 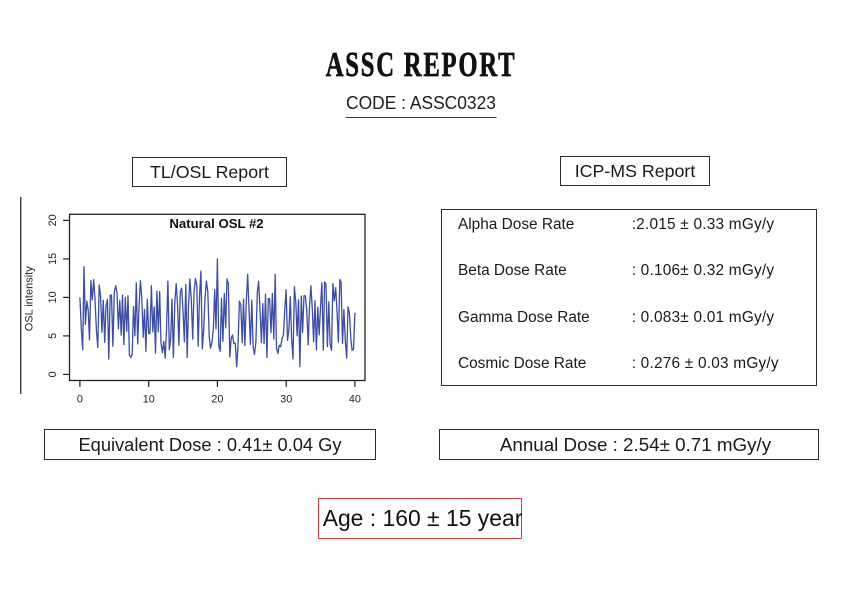 What do you see at coordinates (29, 299) in the screenshot?
I see `svg-text: OSL intensity` at bounding box center [29, 299].